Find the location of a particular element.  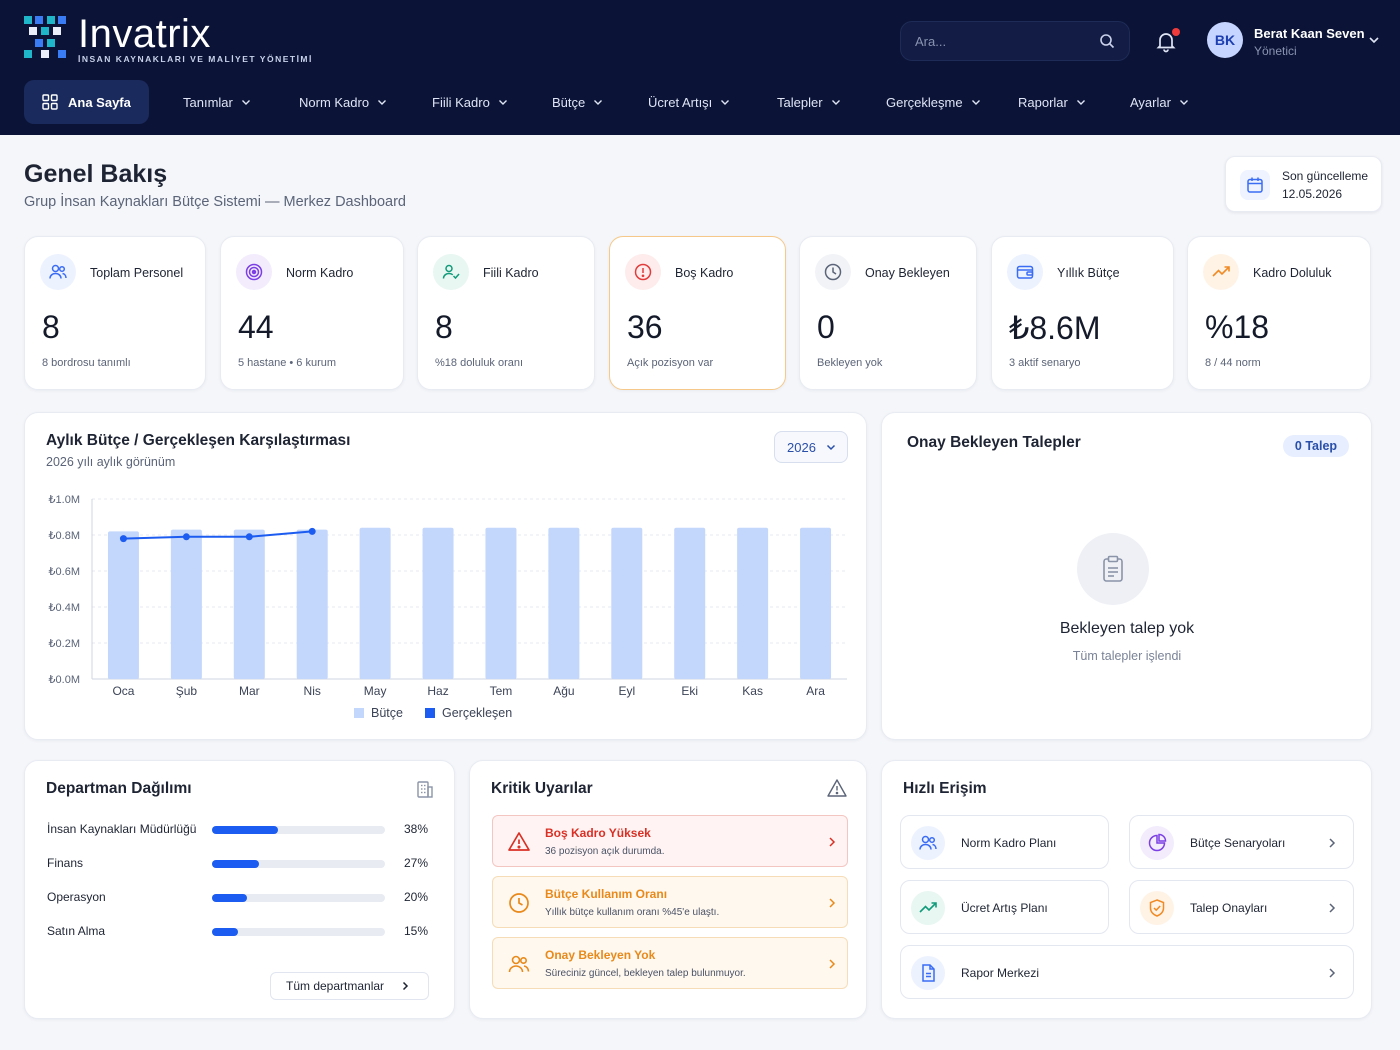

kpi-card-yillik-butce: Yıllık Bütçe ₺8.6M 3 aktif senaryo is located at coordinates (1082, 313).